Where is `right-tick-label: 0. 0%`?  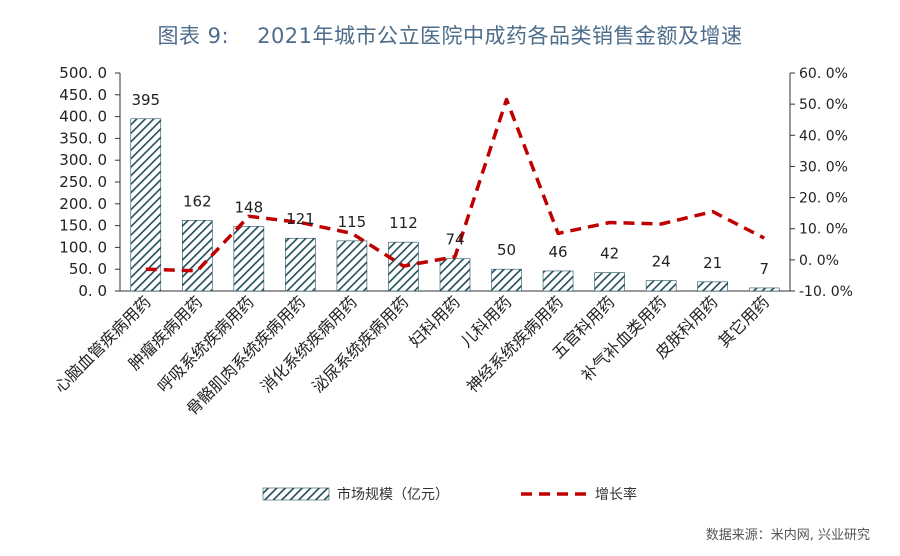
right-tick-label: 0. 0% is located at coordinates (819, 261).